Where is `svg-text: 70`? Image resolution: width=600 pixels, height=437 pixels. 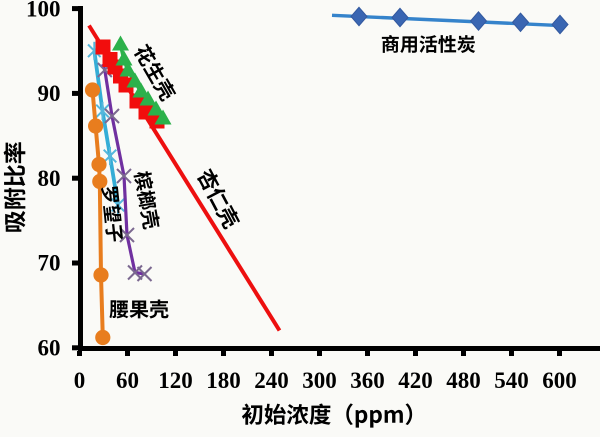 svg-text: 70 is located at coordinates (49, 263).